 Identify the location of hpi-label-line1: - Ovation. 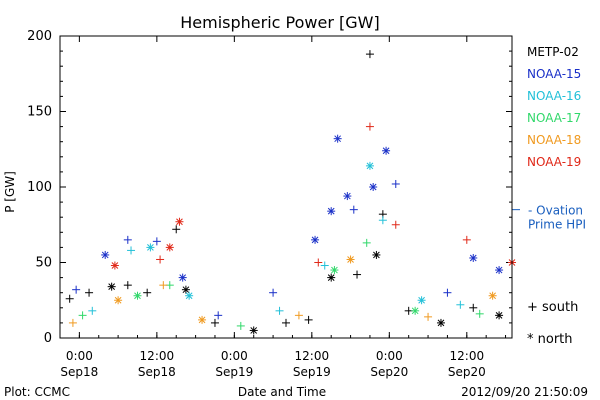
(555, 211).